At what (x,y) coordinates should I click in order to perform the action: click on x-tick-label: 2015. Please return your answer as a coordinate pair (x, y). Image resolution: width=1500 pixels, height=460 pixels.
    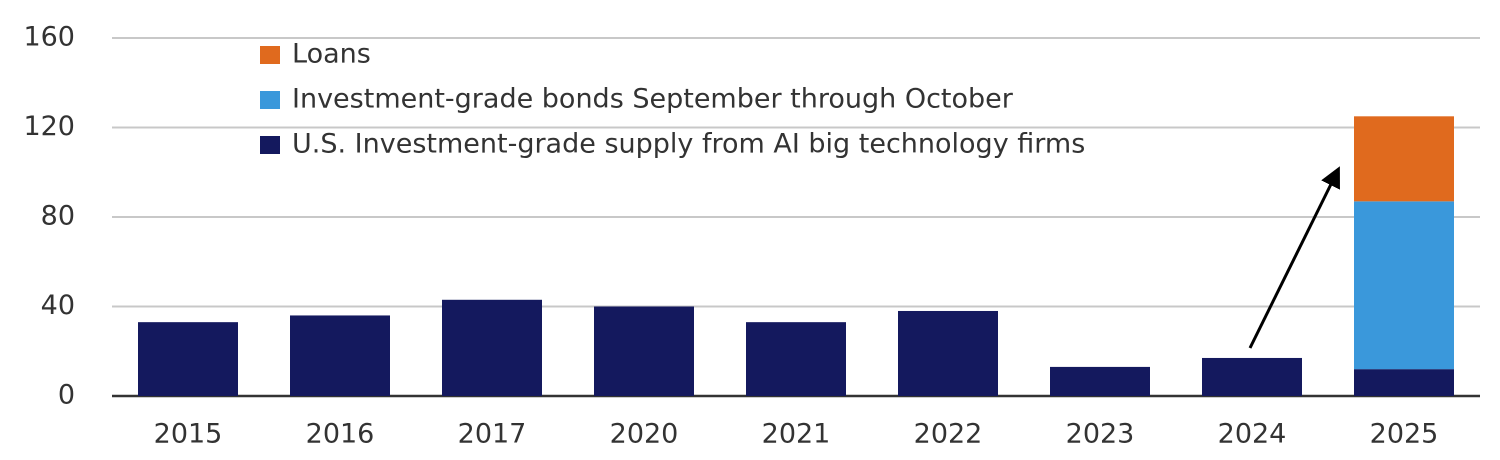
    Looking at the image, I should click on (188, 434).